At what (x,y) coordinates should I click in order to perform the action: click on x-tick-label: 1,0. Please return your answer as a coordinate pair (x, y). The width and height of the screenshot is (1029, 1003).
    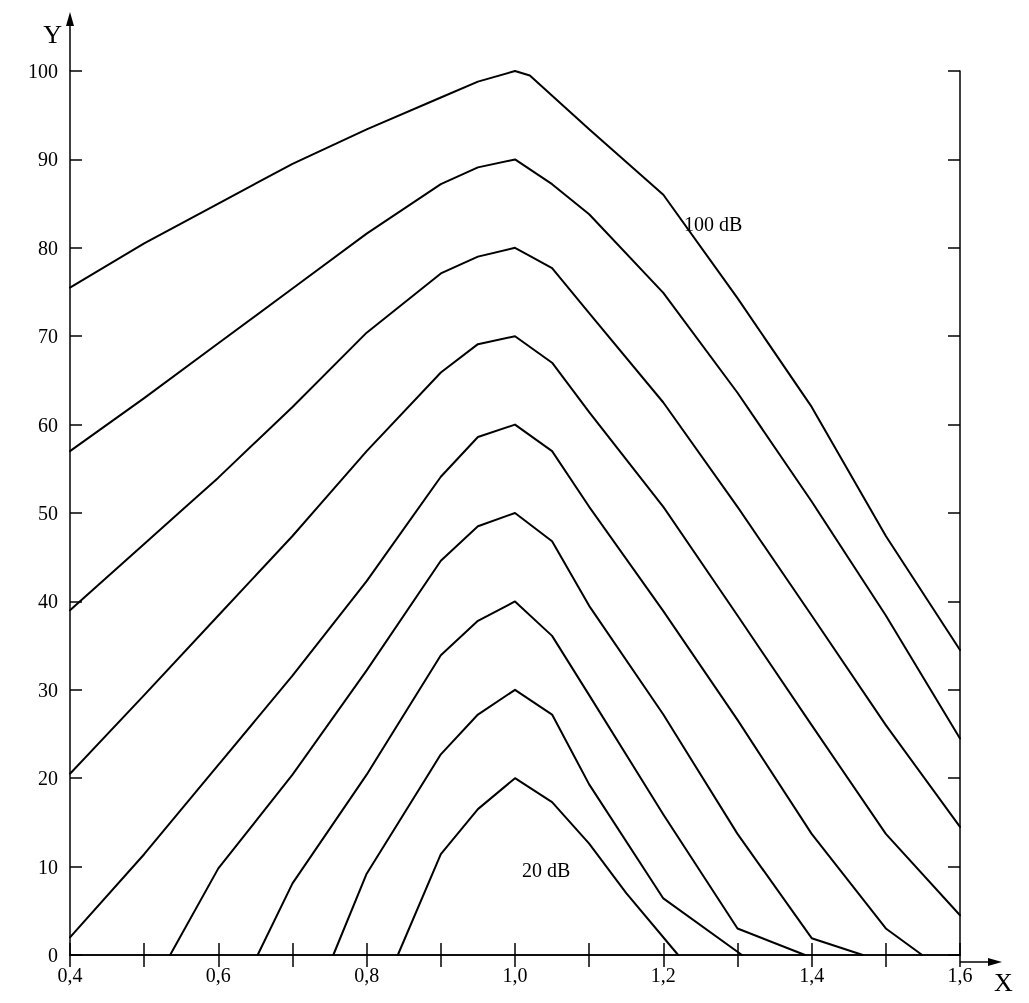
    Looking at the image, I should click on (515, 975).